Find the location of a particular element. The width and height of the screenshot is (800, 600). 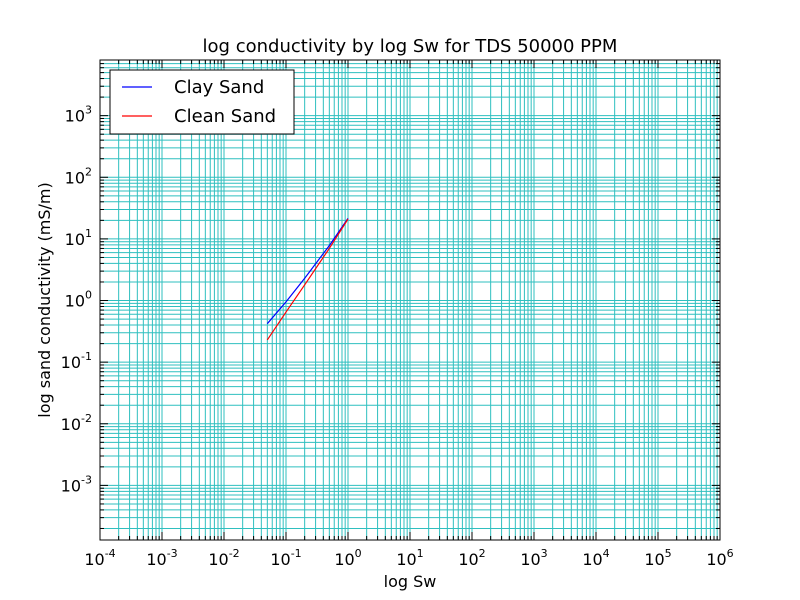

x-tick-label: 10⁵ is located at coordinates (657, 558).